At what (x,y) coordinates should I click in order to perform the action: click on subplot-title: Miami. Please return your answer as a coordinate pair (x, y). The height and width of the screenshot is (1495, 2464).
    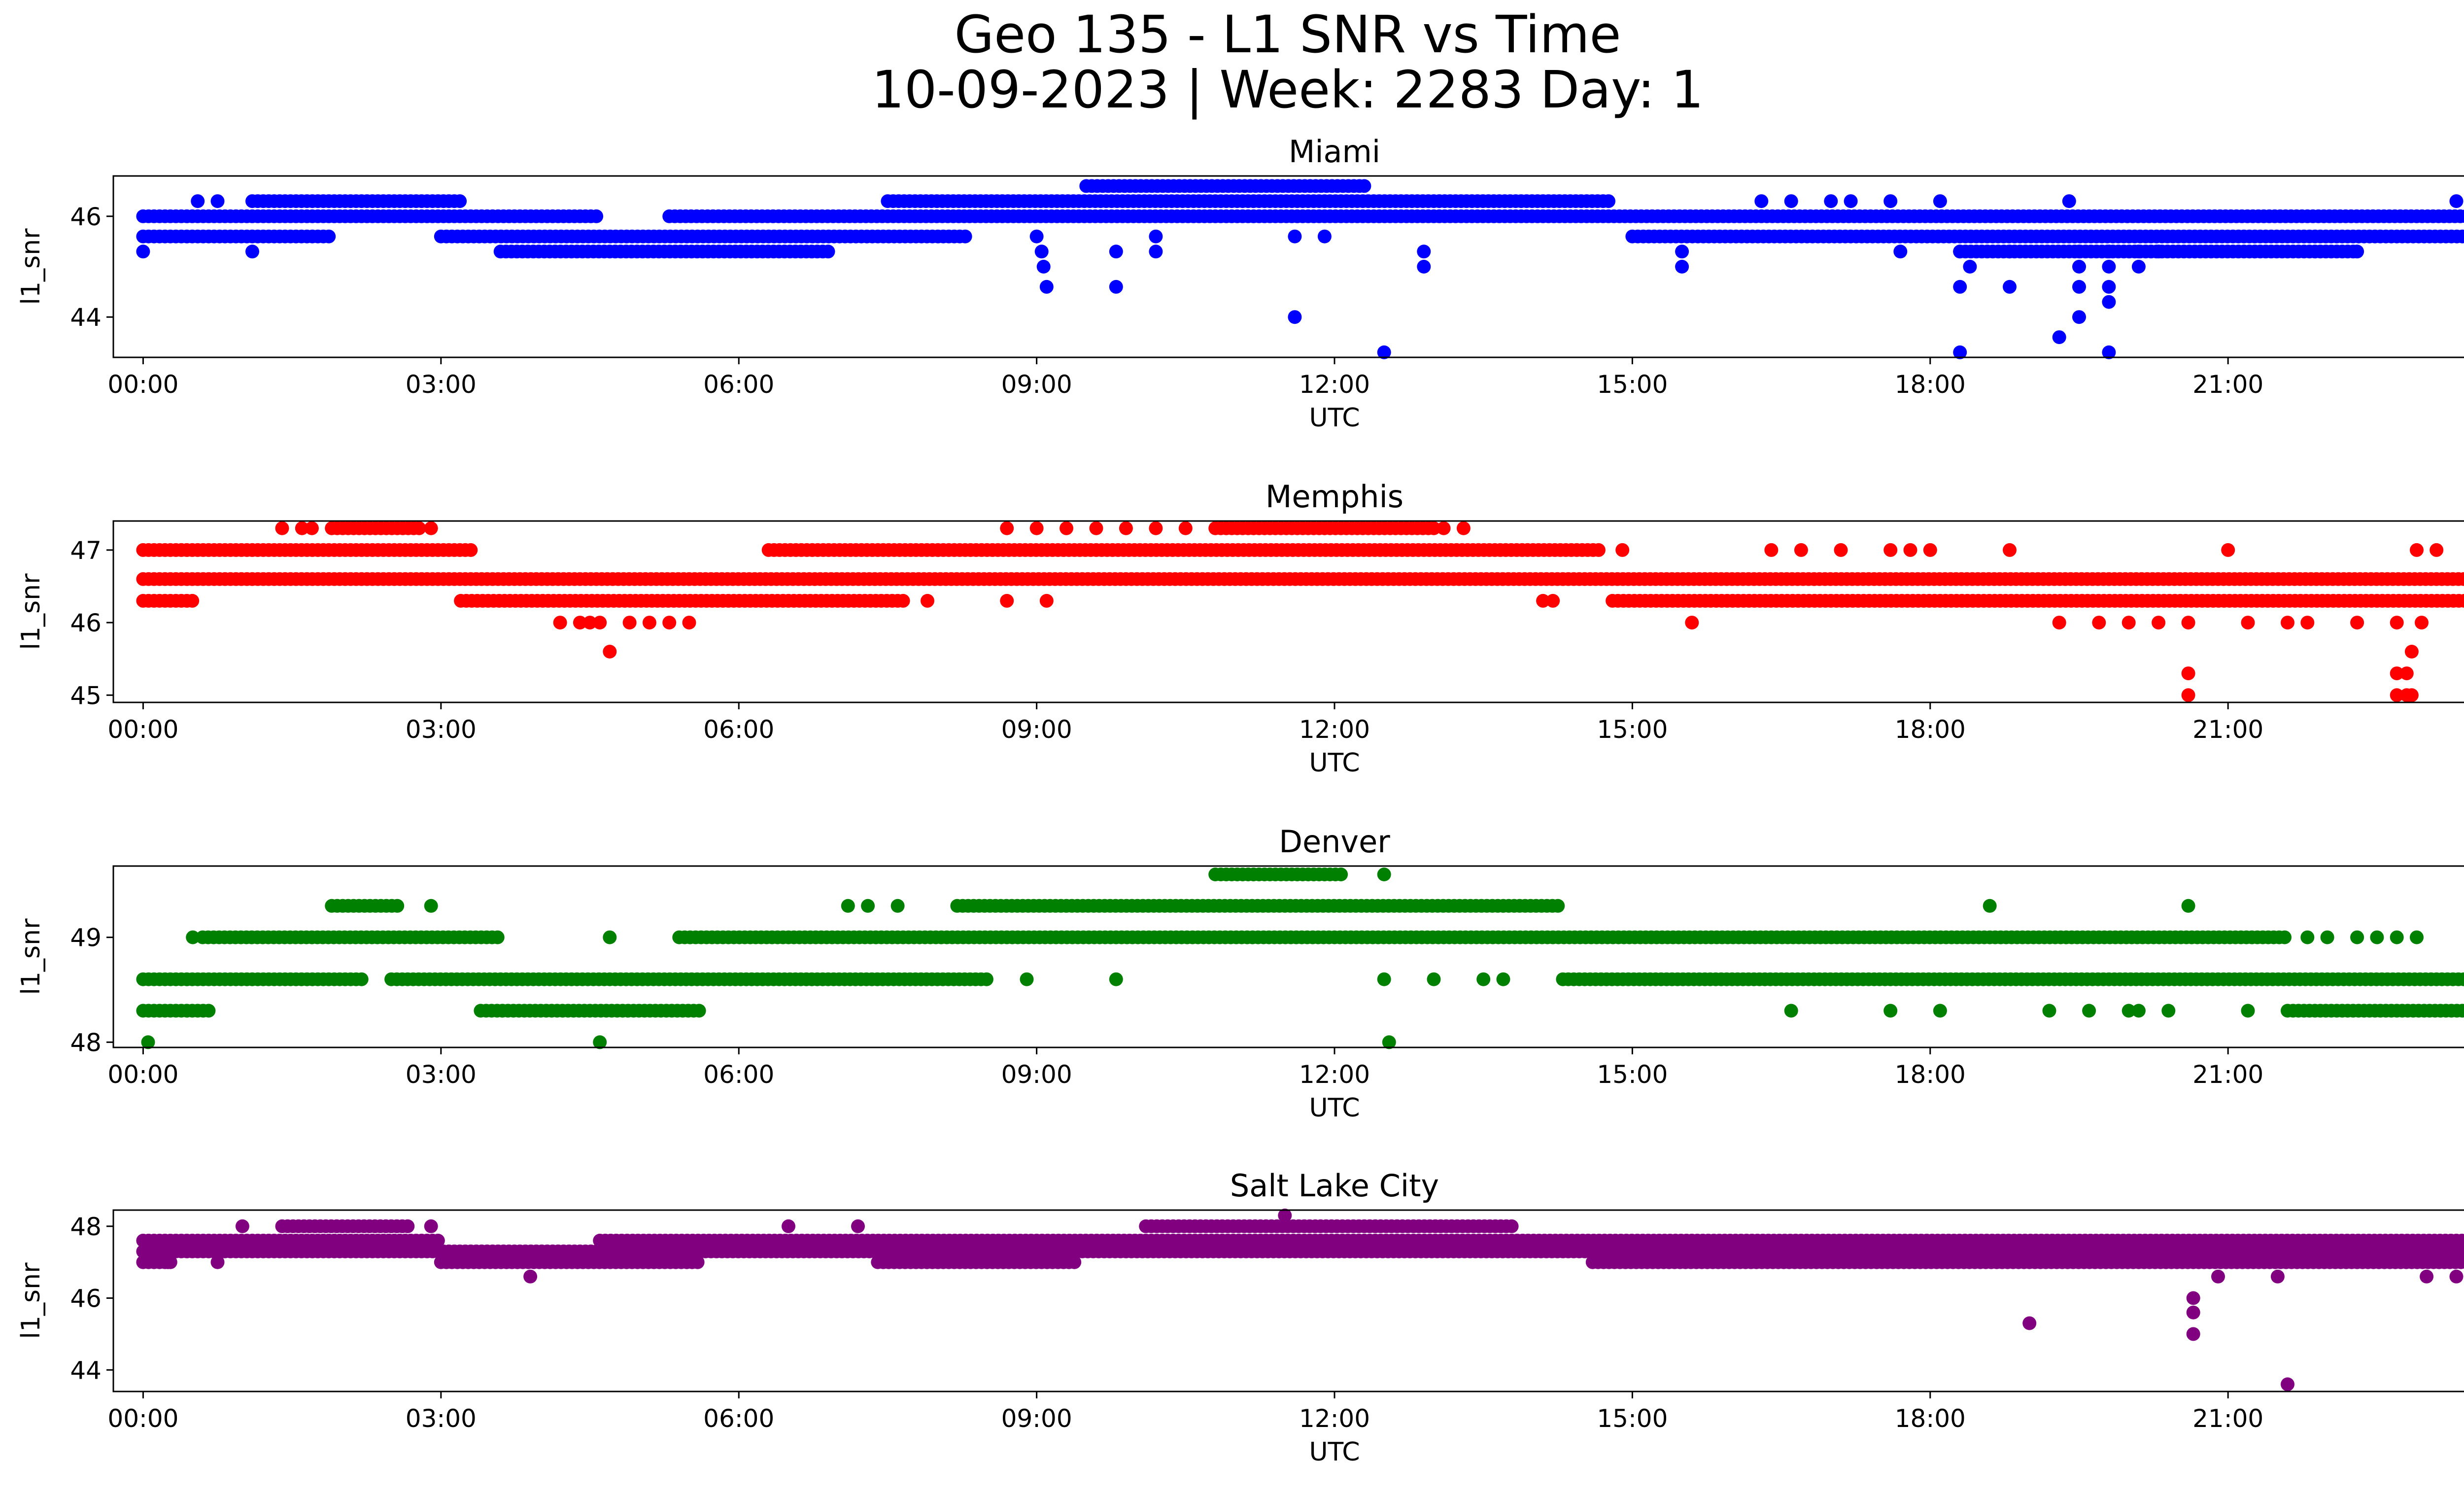
    Looking at the image, I should click on (1334, 152).